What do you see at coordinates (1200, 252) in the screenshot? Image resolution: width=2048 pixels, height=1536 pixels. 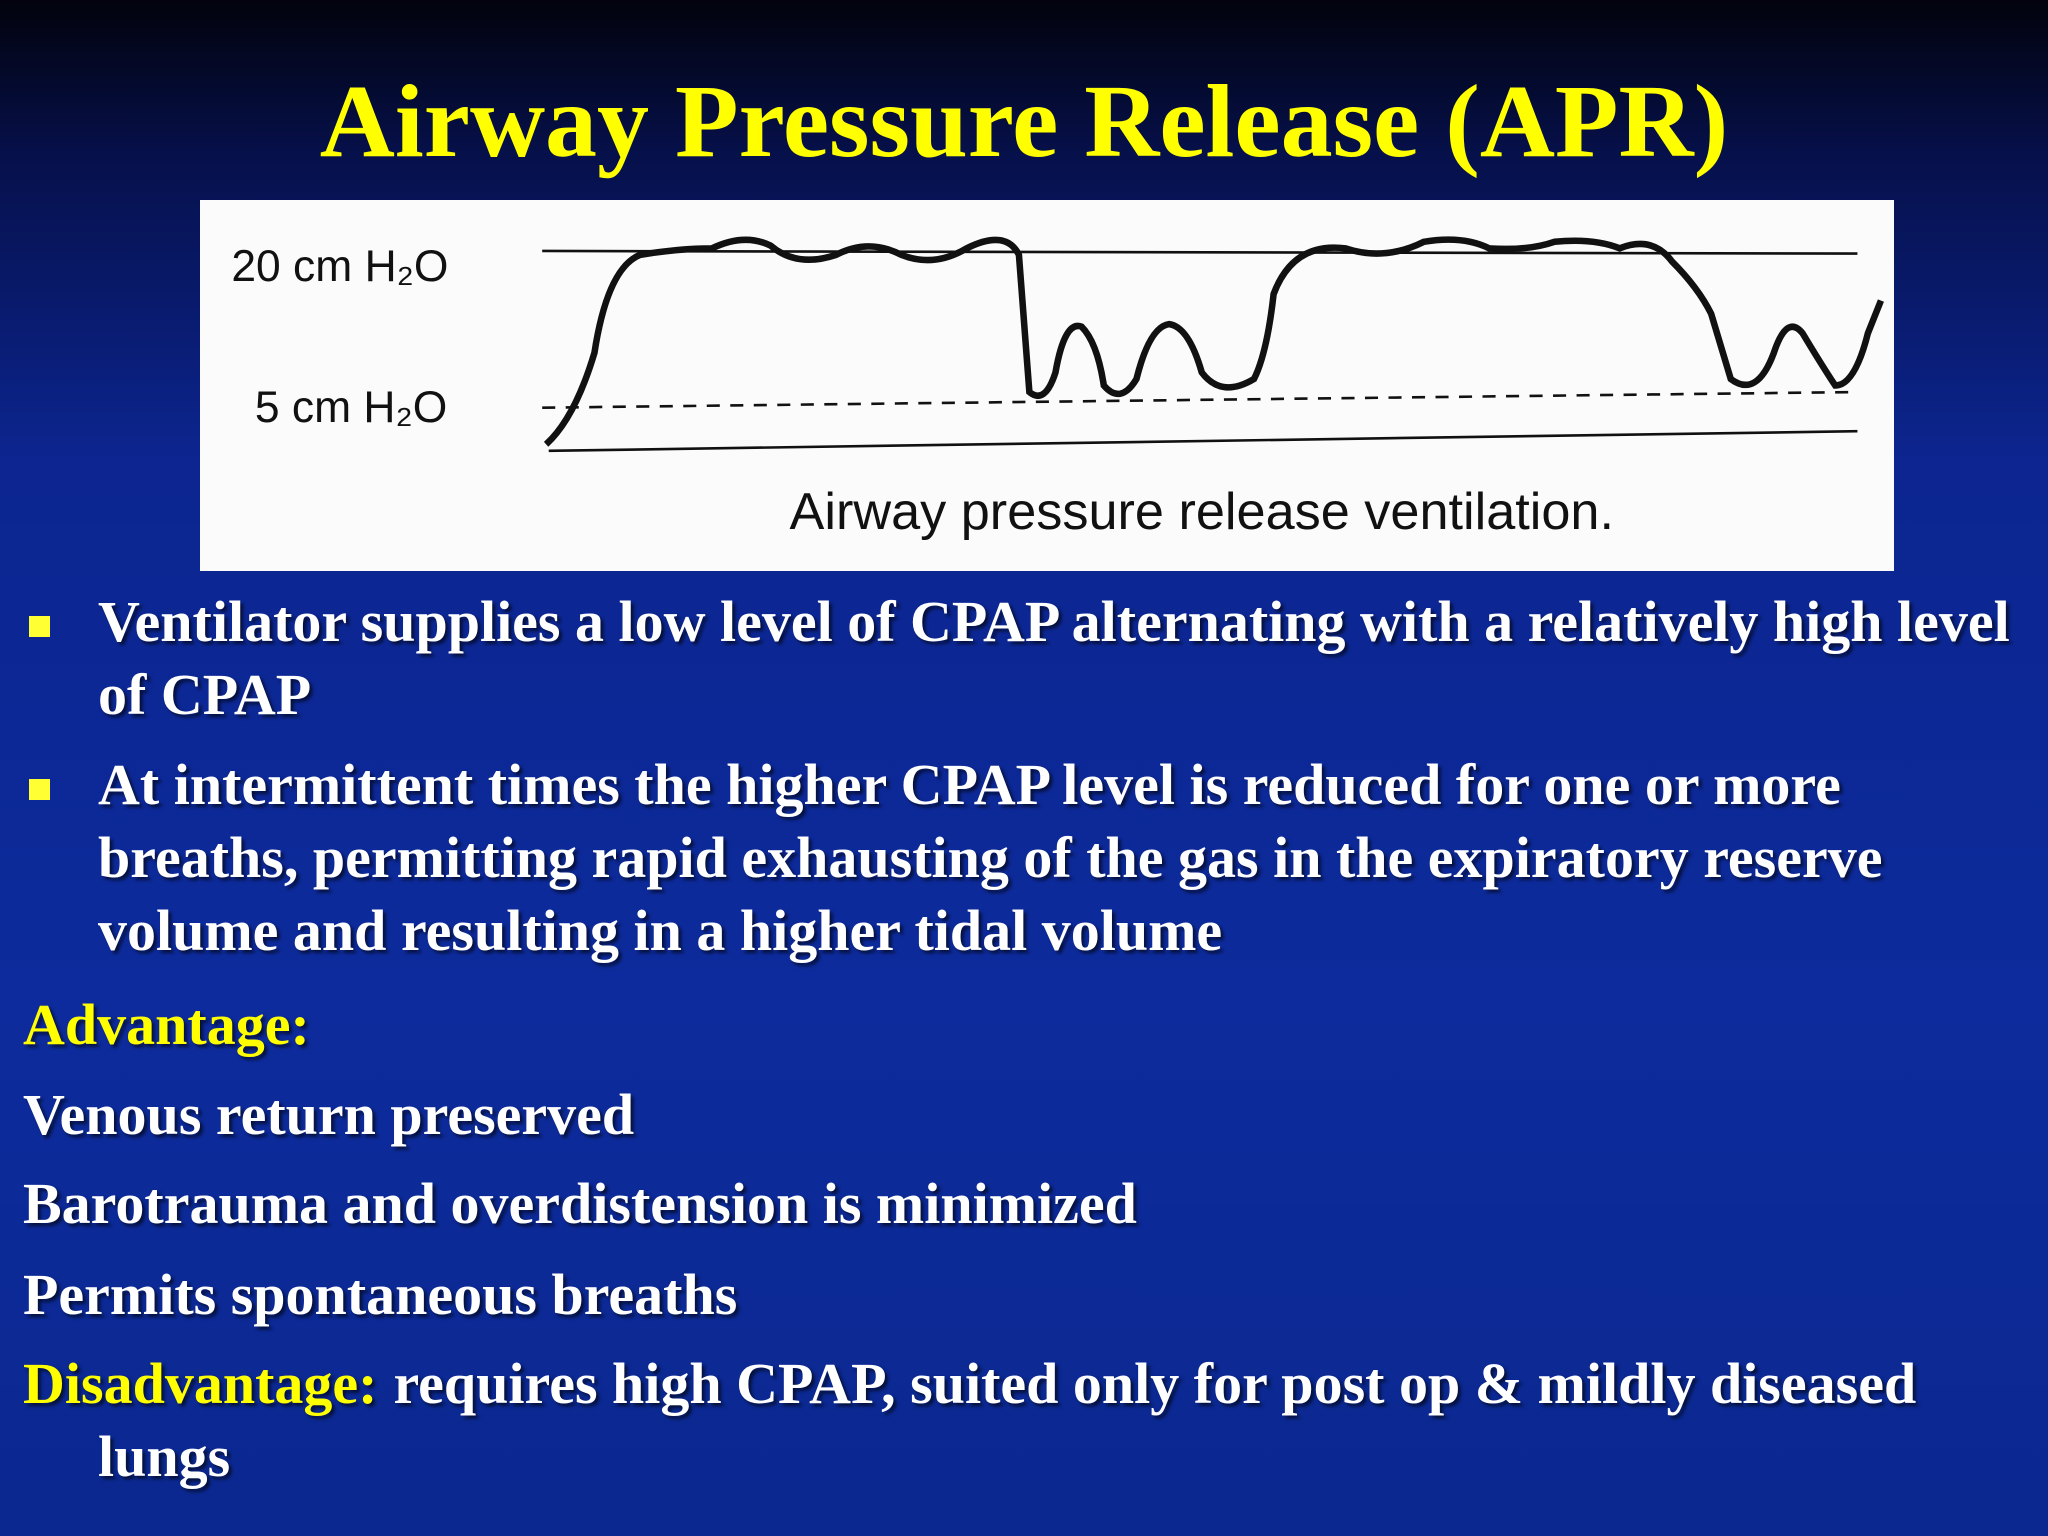 I see `high-level-line` at bounding box center [1200, 252].